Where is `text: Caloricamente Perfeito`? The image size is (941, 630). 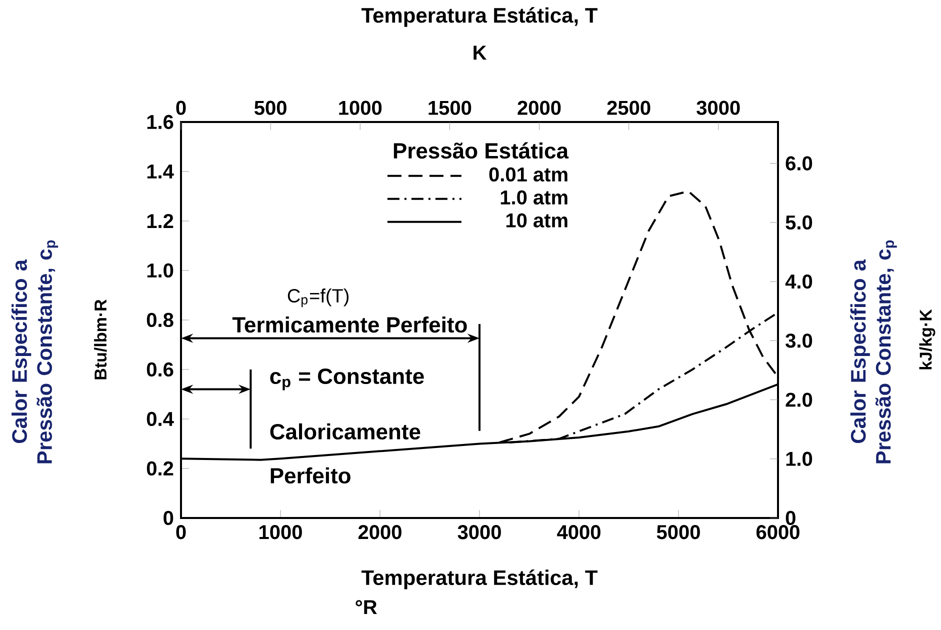
text: Caloricamente Perfeito is located at coordinates (345, 453).